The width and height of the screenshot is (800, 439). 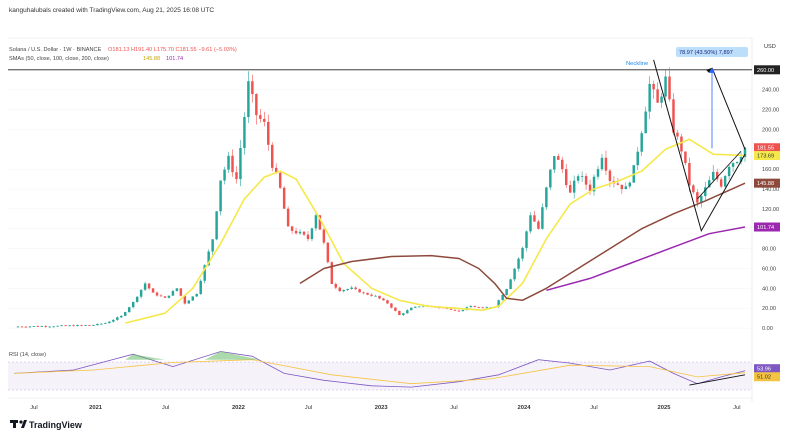 I want to click on y-tick-label: 240.00, so click(x=770, y=91).